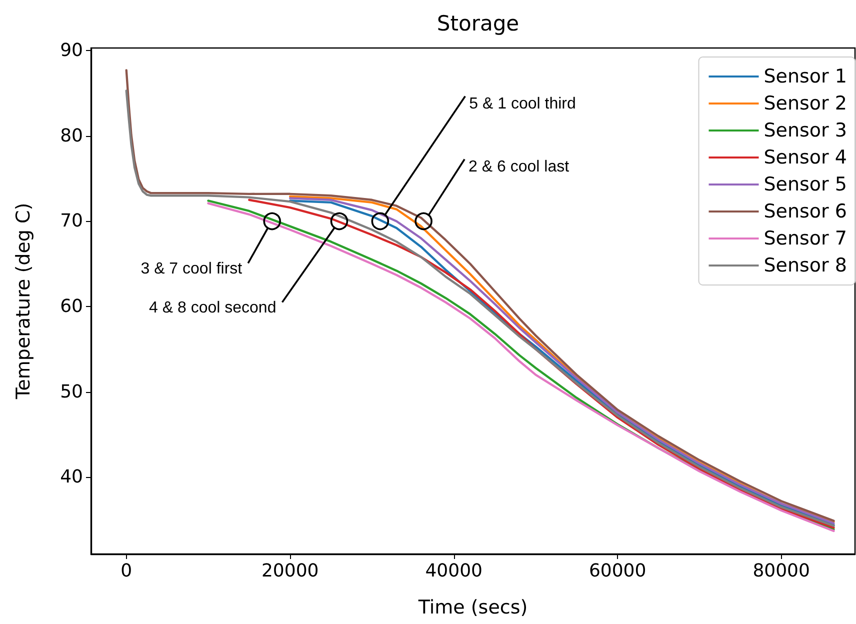 The height and width of the screenshot is (624, 856). I want to click on legend-label: Sensor 2, so click(806, 103).